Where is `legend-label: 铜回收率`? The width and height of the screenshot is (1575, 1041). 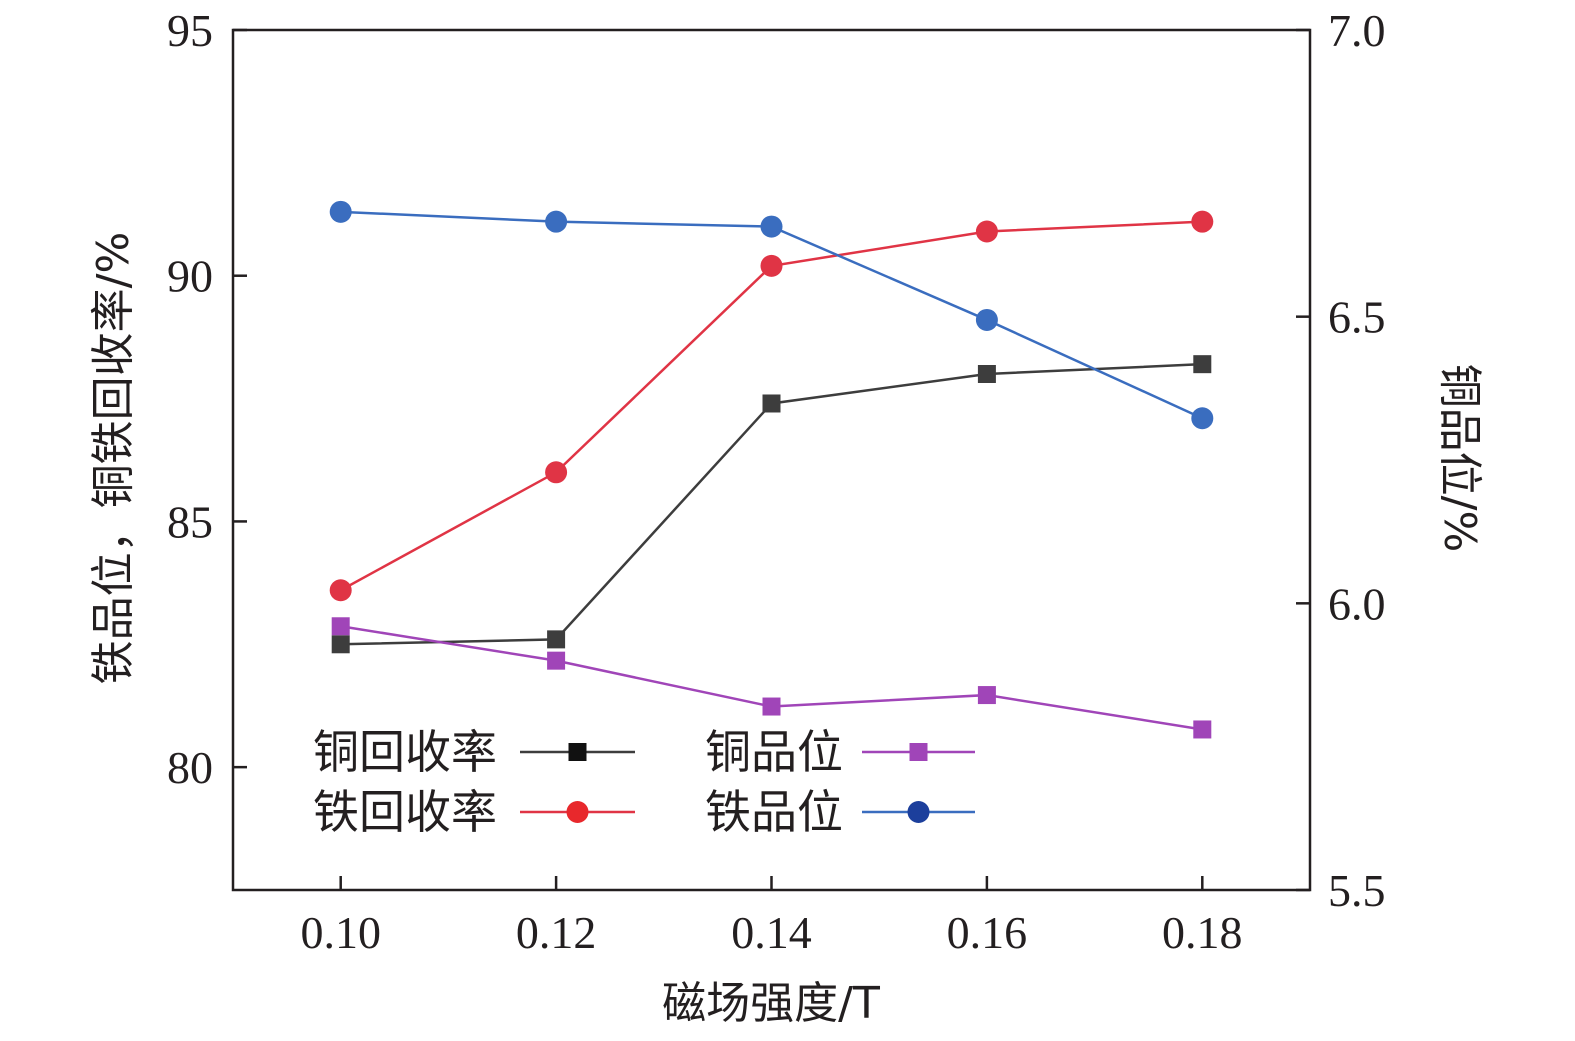 legend-label: 铜回收率 is located at coordinates (405, 752).